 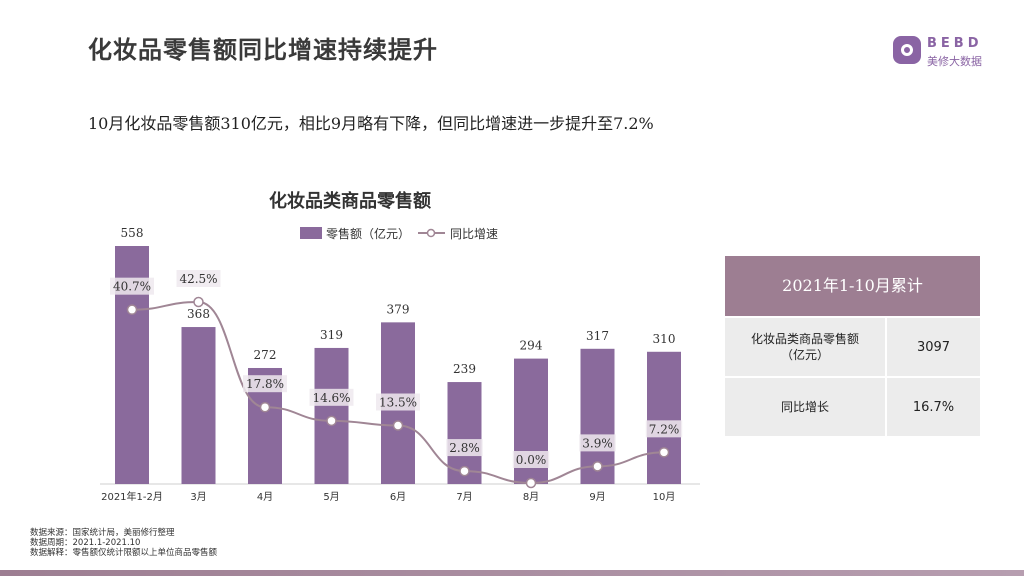 What do you see at coordinates (933, 407) in the screenshot?
I see `summary-value: 16.7%` at bounding box center [933, 407].